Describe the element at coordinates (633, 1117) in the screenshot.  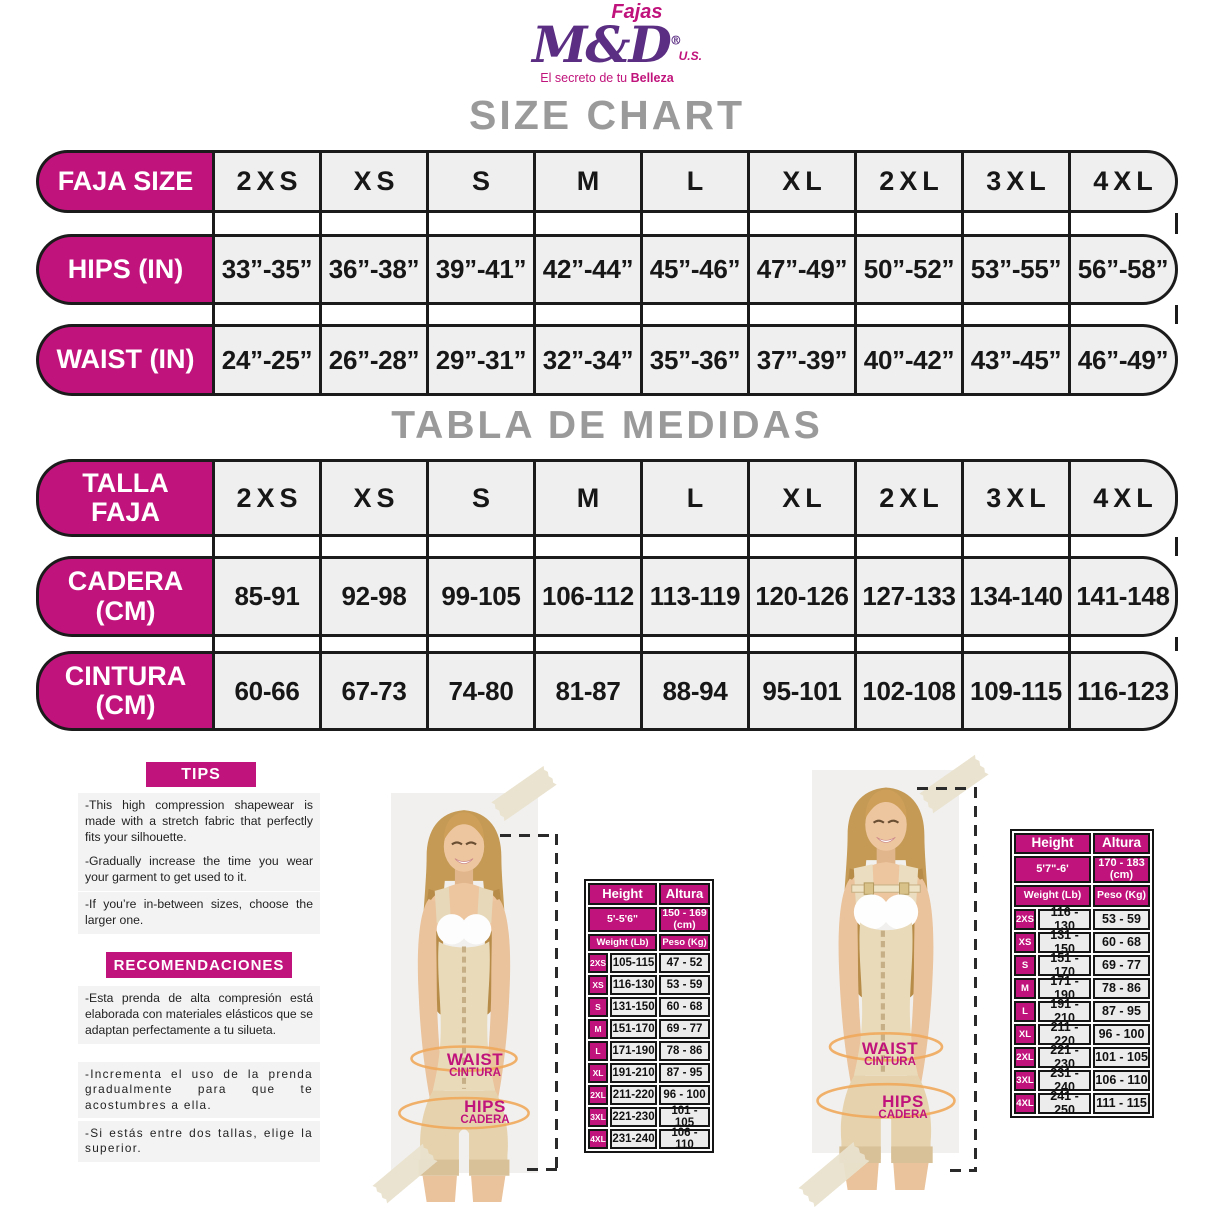
I see `weight-row-lb: 221-230` at that location.